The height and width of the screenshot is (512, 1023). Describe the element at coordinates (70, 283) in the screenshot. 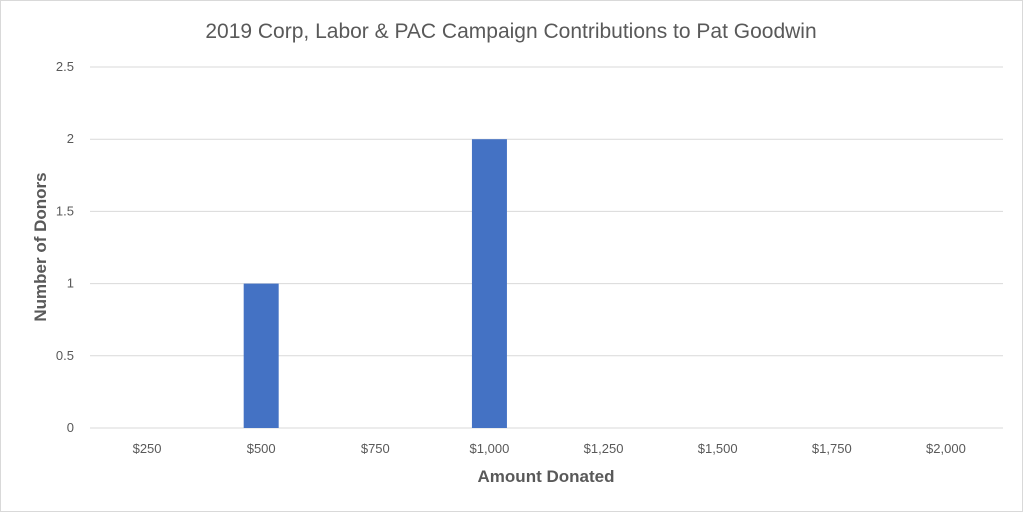

I see `y-tick-label: 1` at that location.